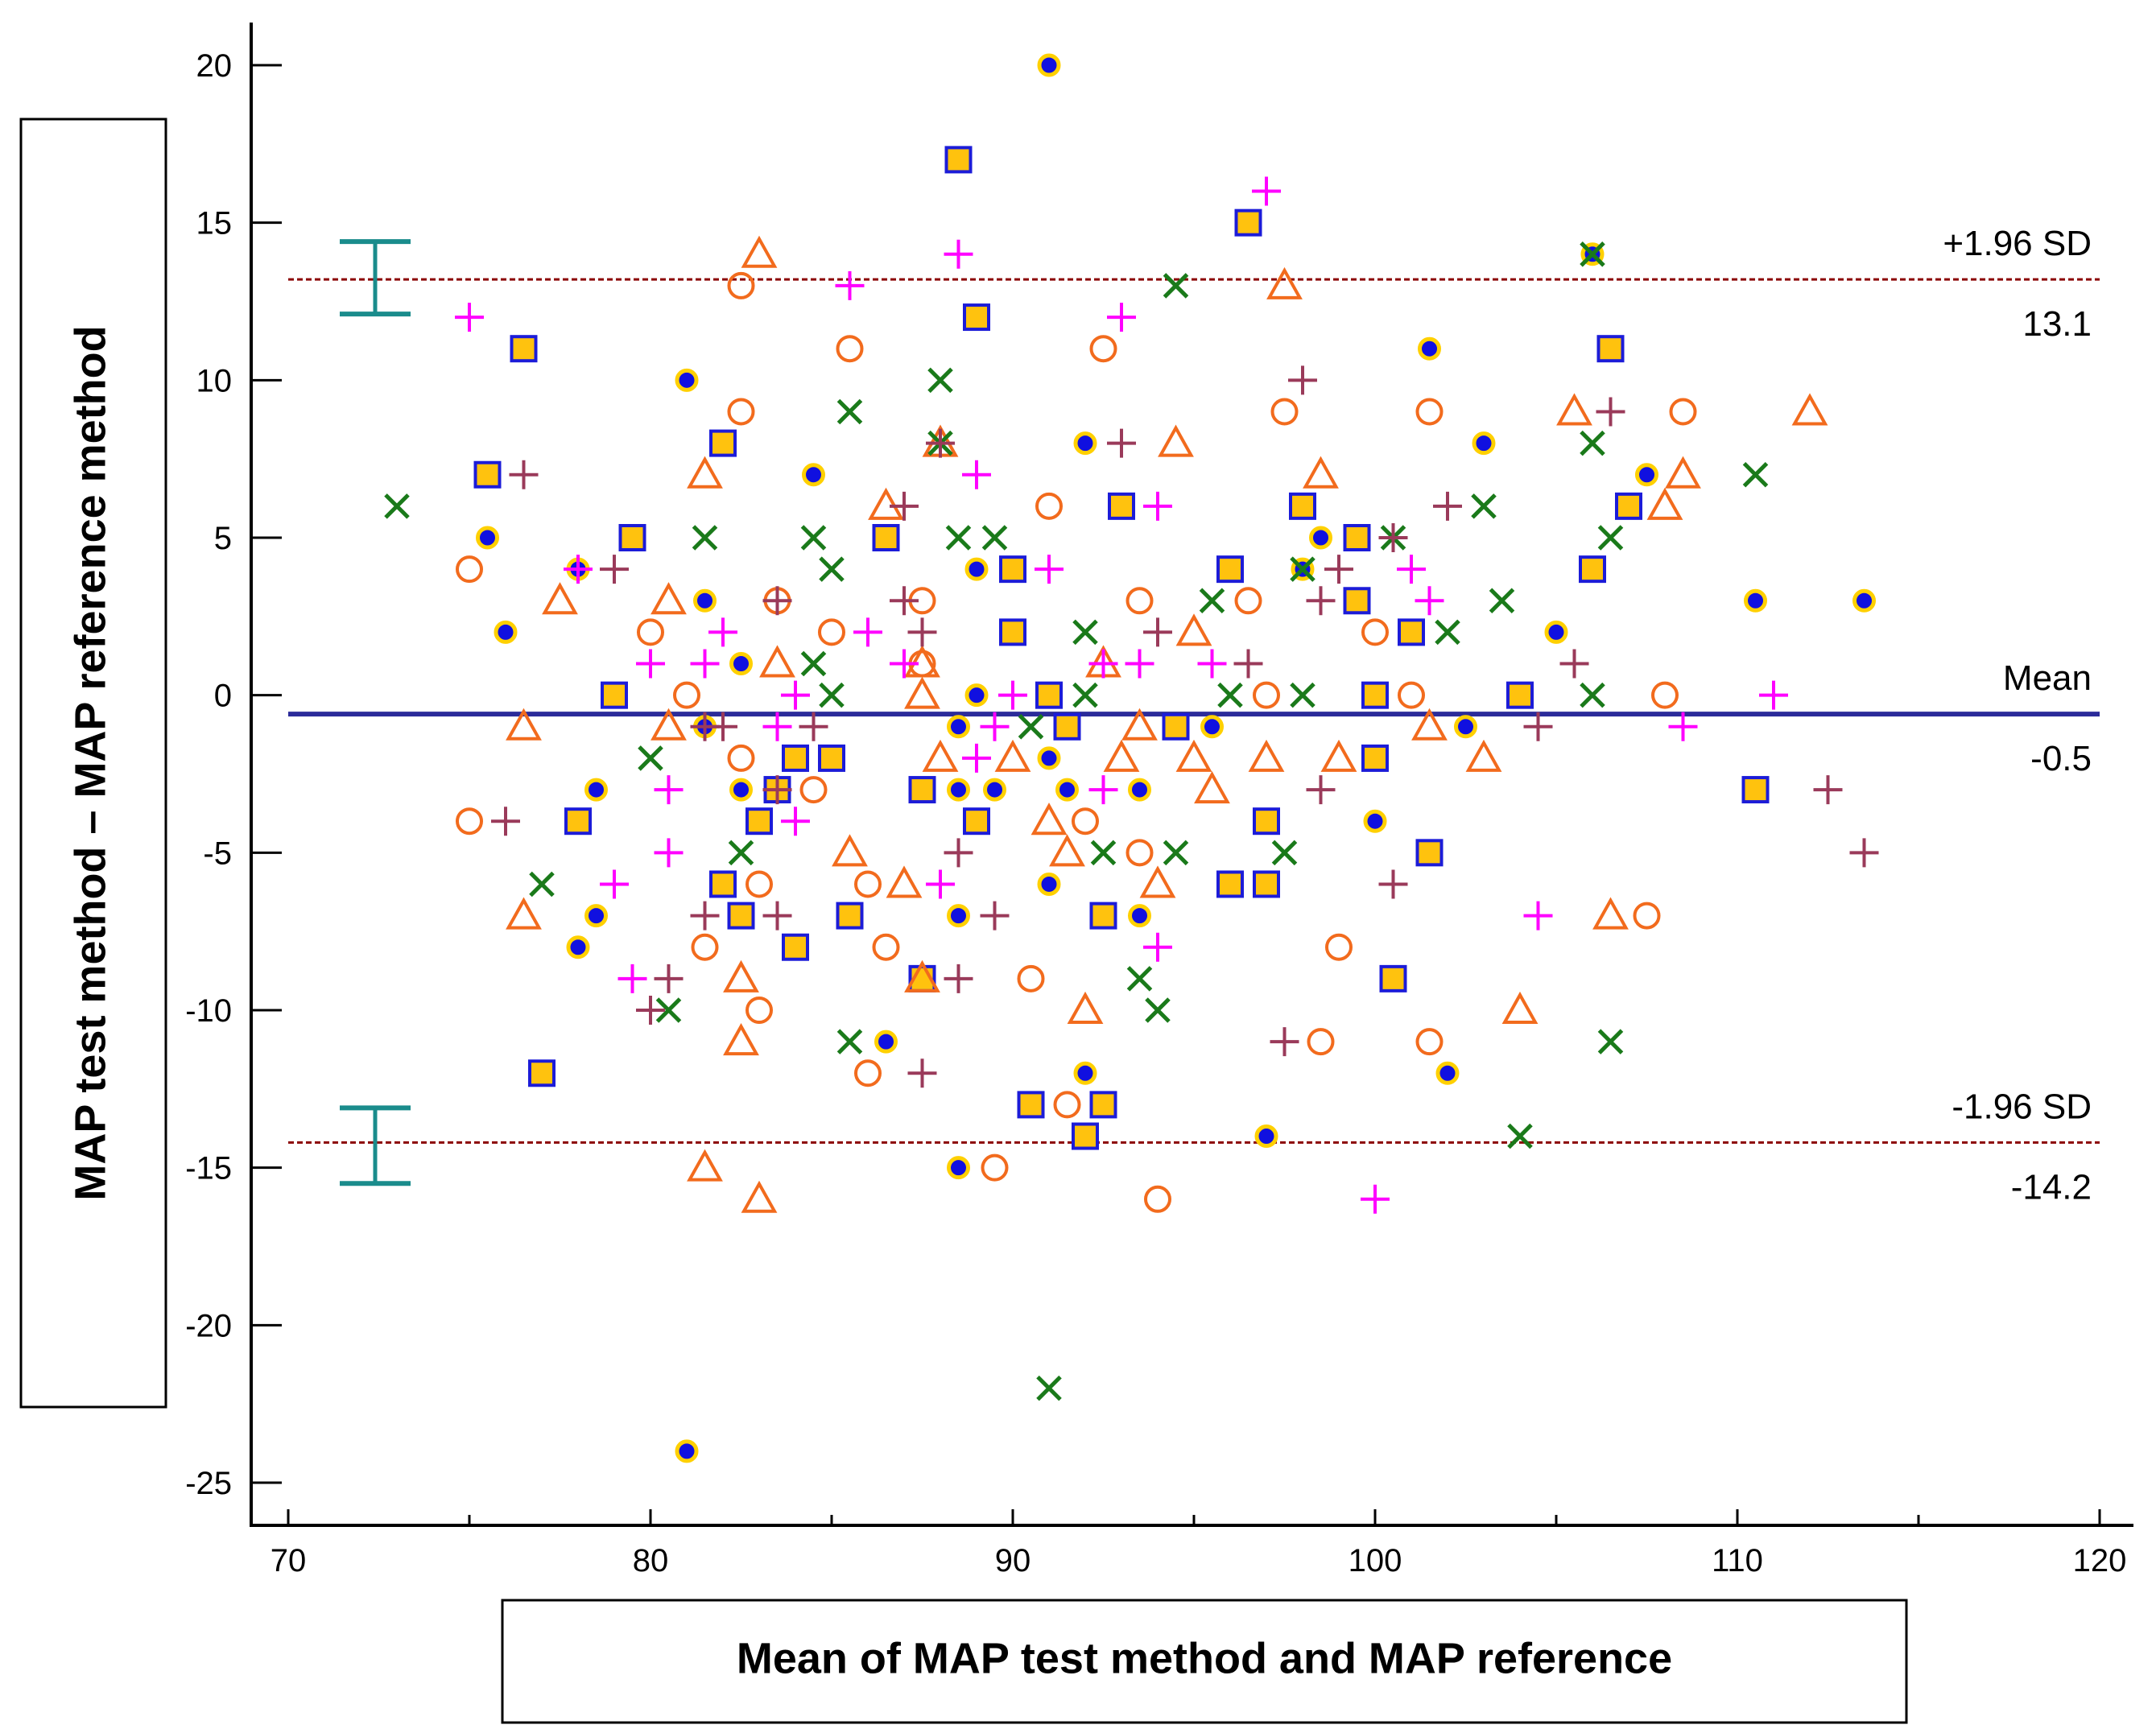 Image resolution: width=2156 pixels, height=1729 pixels. Describe the element at coordinates (2051, 1187) in the screenshot. I see `lower-loa-value: -14.2` at that location.